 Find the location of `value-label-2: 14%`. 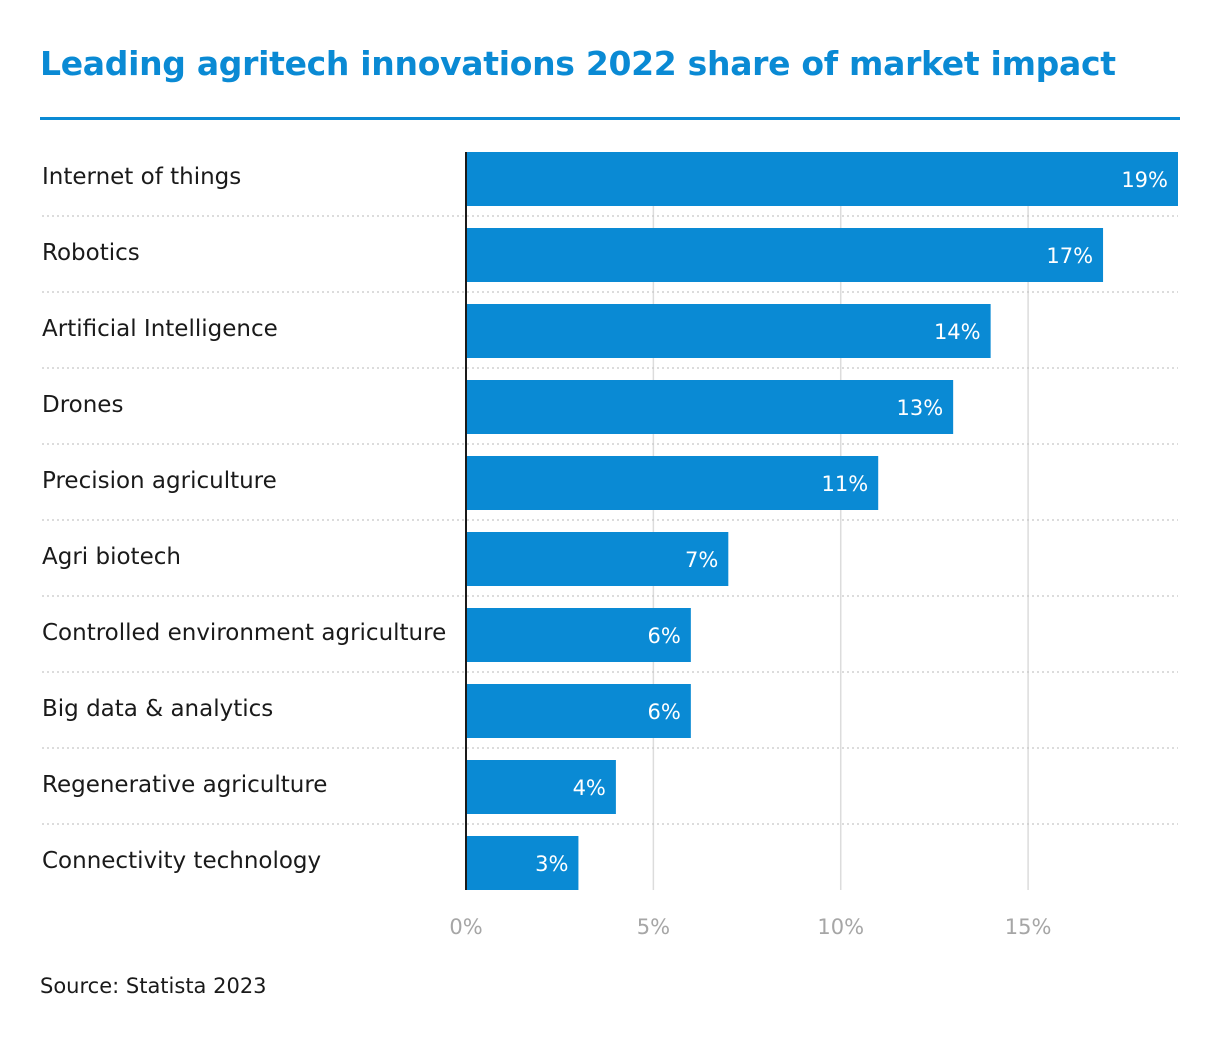

value-label-2: 14% is located at coordinates (957, 332).